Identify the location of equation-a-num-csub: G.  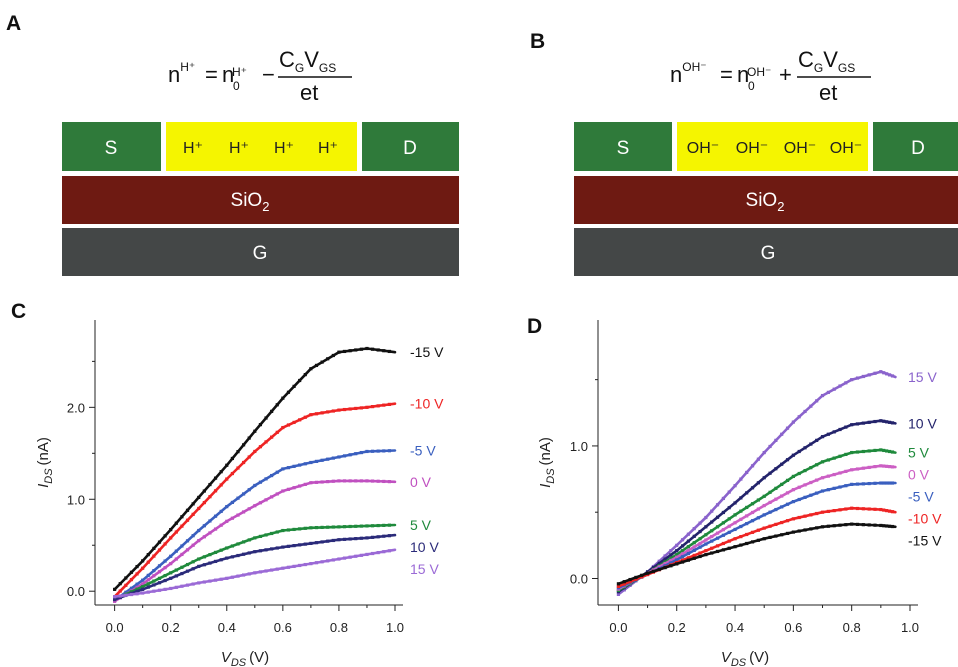
(299, 68).